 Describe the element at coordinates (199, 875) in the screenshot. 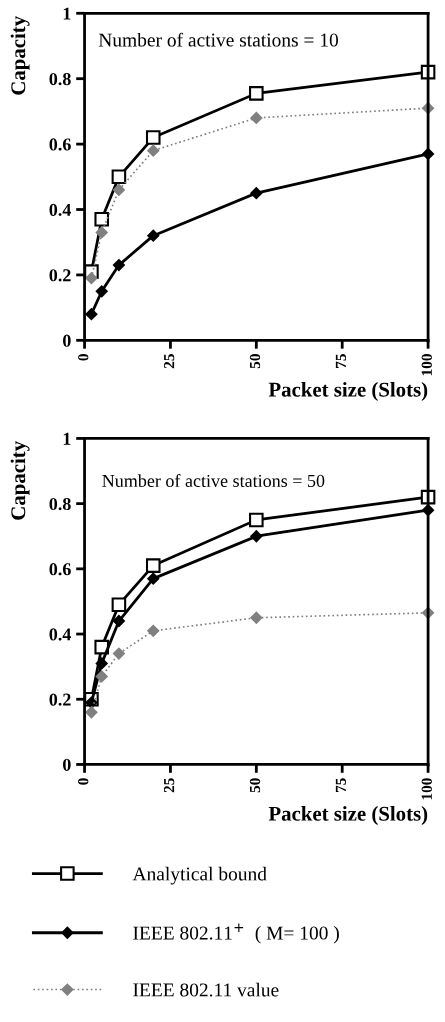

I see `legend-label: Analytical bound` at that location.